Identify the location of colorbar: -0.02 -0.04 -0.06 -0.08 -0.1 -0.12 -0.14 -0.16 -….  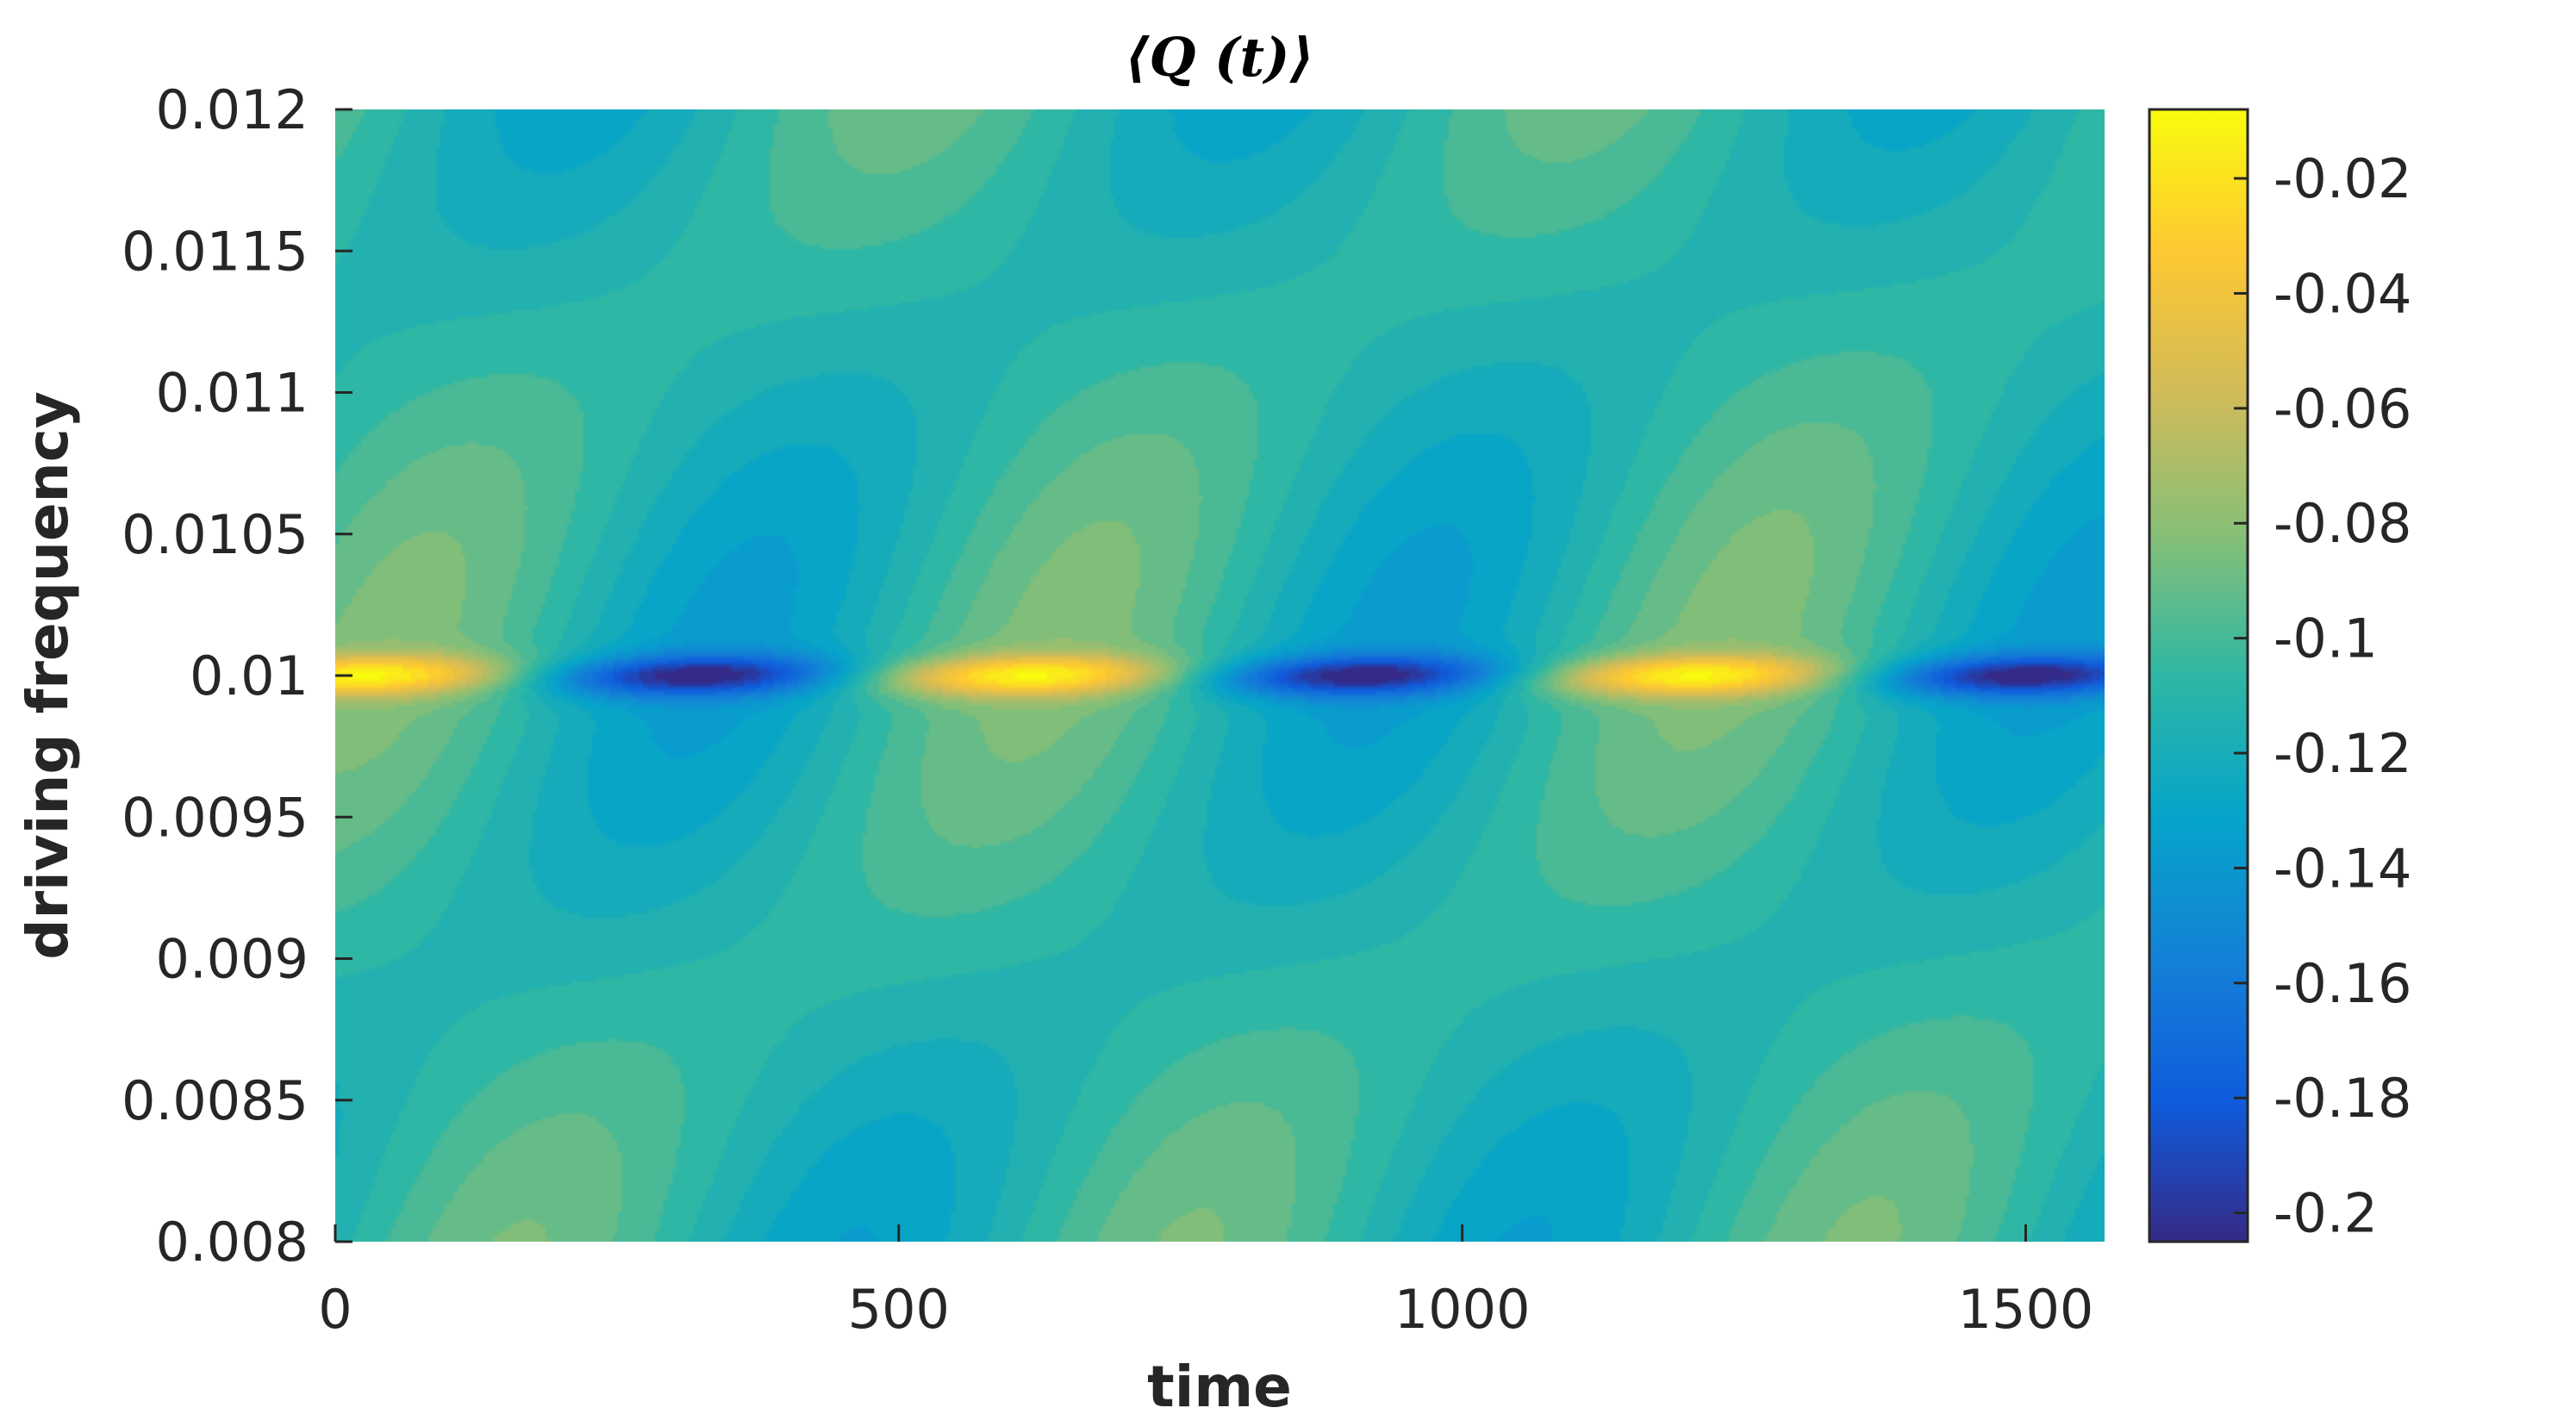
(2279, 676).